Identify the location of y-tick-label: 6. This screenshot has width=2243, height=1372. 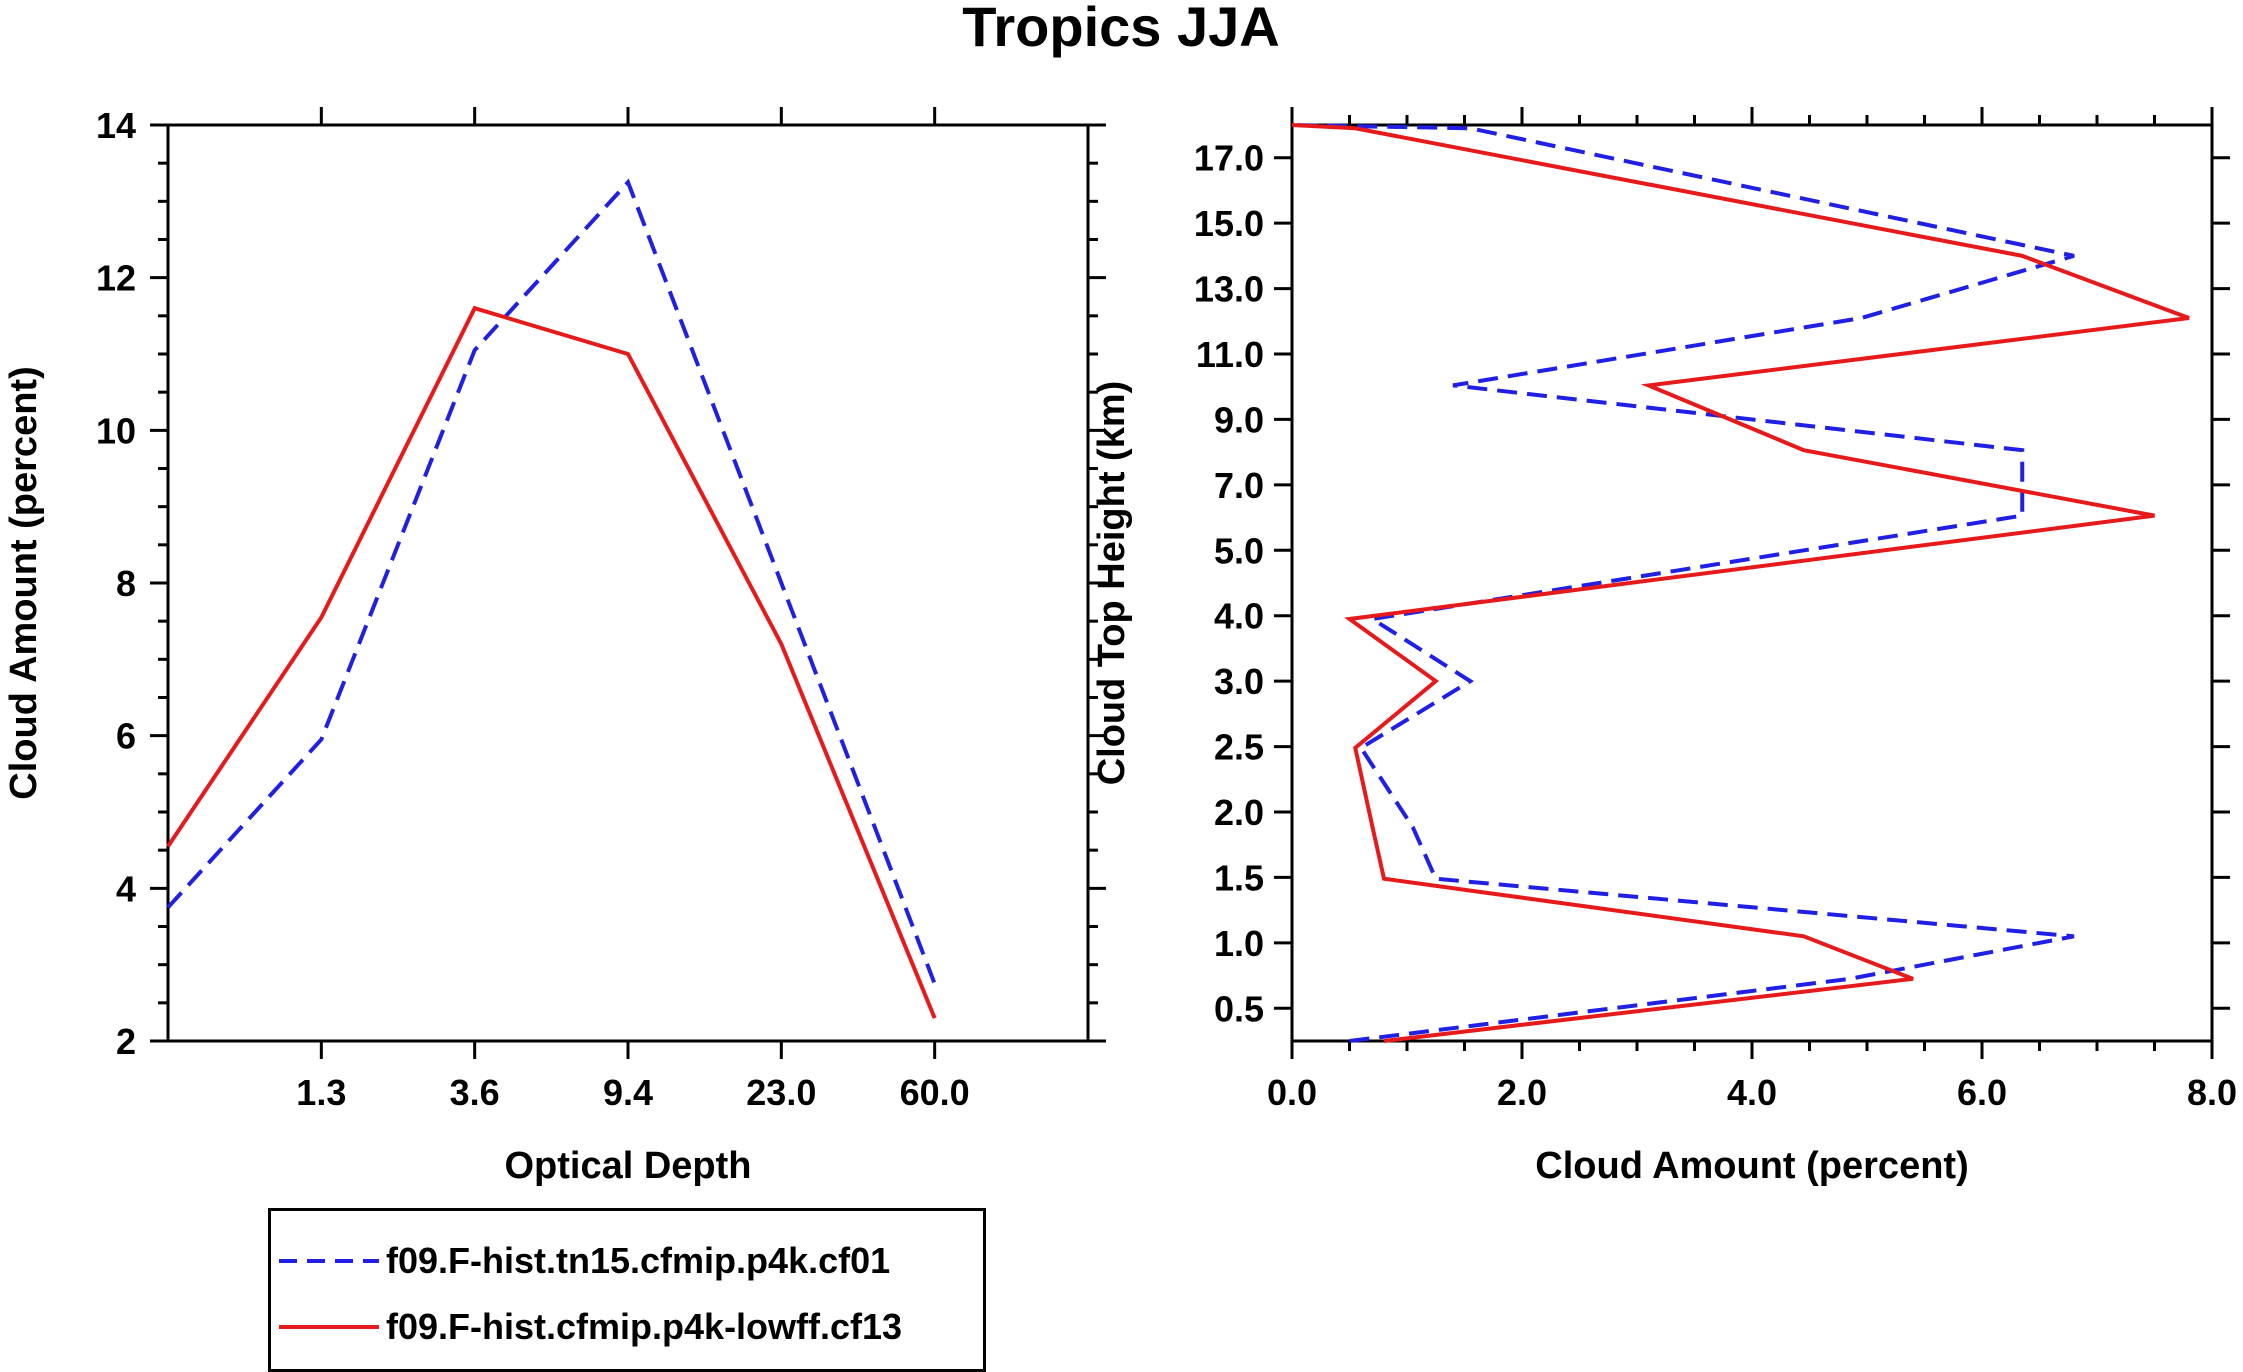
(126, 736).